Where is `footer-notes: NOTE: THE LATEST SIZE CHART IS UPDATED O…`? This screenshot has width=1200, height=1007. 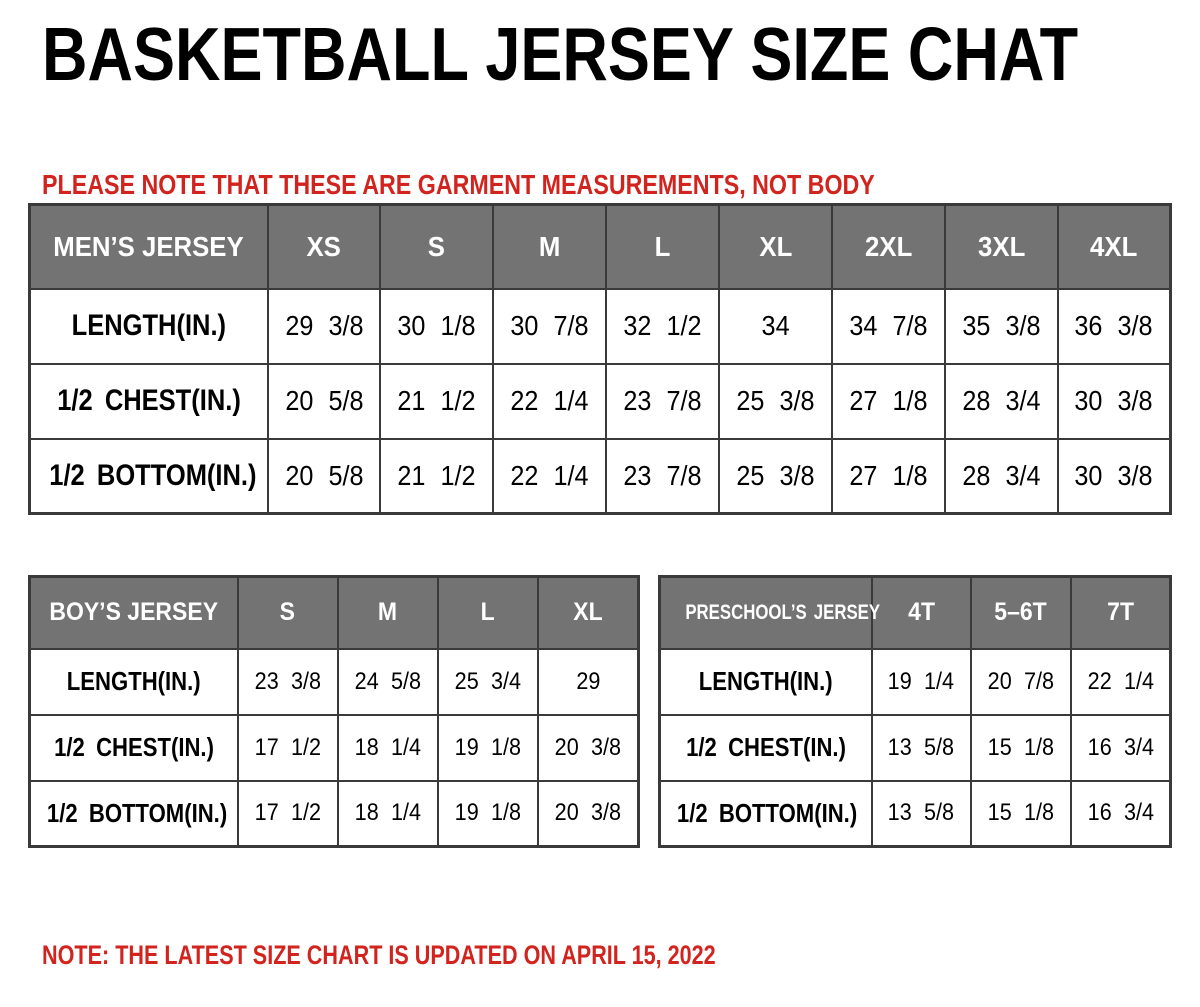
footer-notes: NOTE: THE LATEST SIZE CHART IS UPDATED O… is located at coordinates (570, 943).